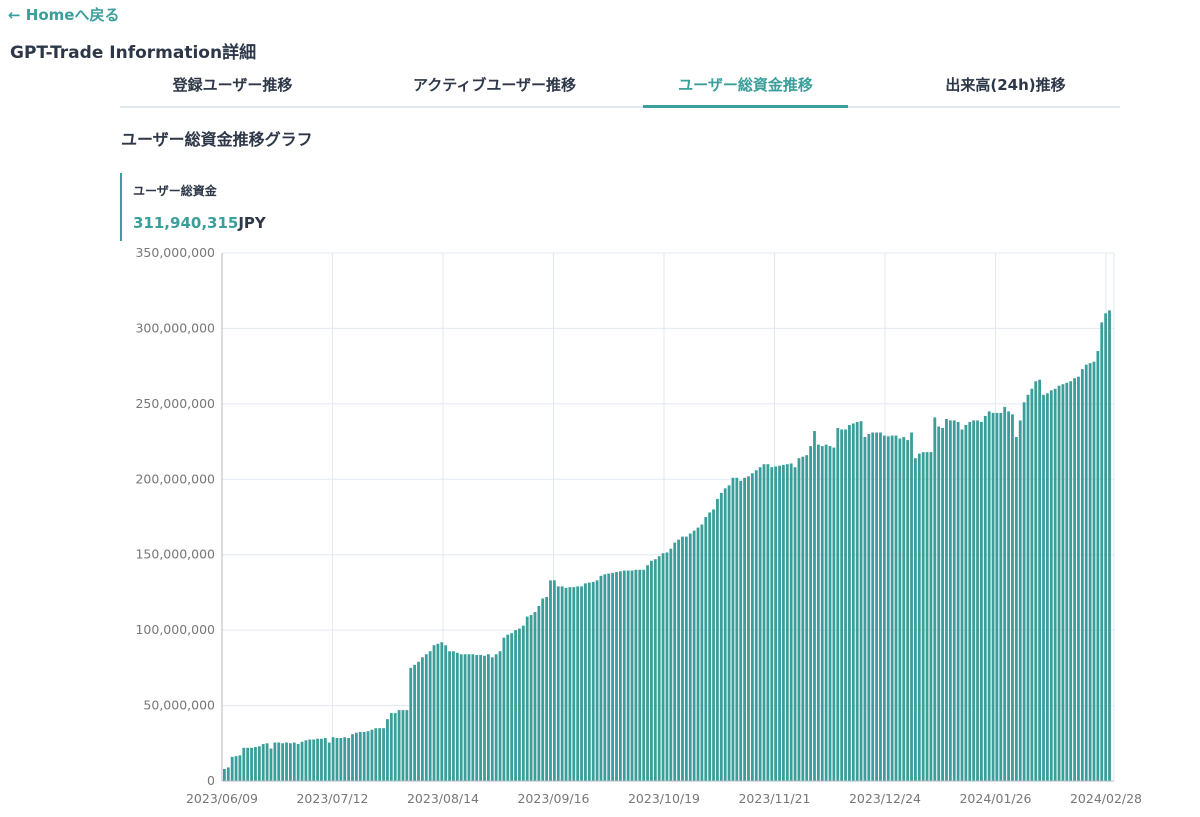  I want to click on back-to-home-link: ← Homeへ戻る, so click(64, 15).